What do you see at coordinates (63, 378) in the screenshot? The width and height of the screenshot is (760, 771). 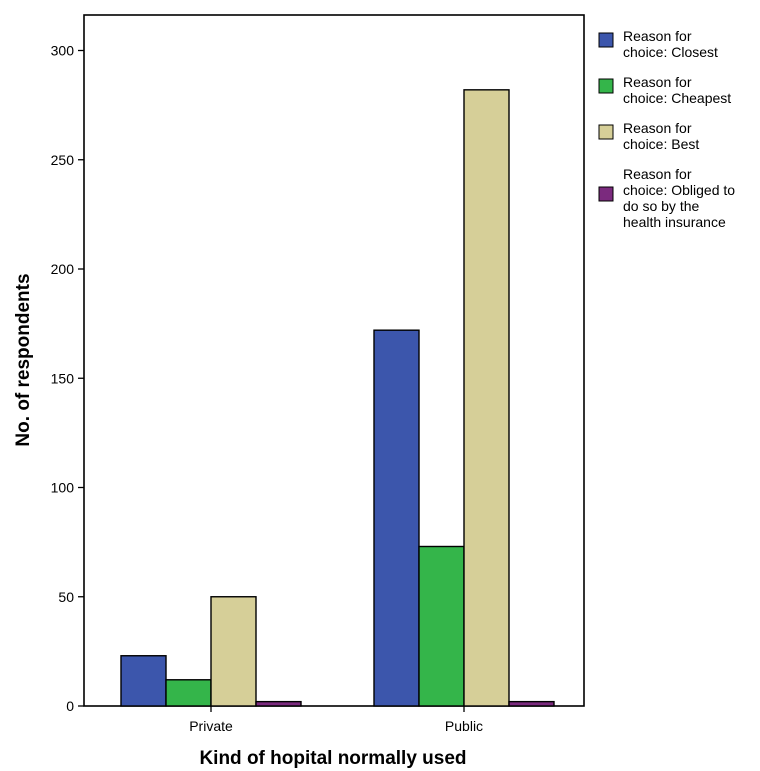 I see `y-tick-label: 150` at bounding box center [63, 378].